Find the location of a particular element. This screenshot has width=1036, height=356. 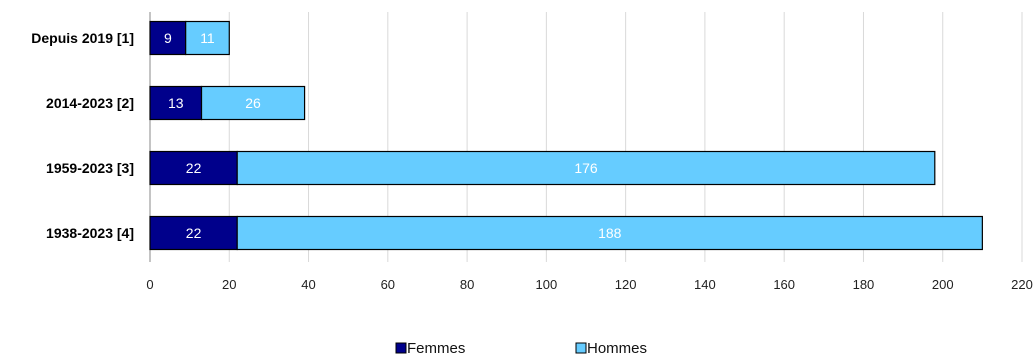

legend-swatch-hommes is located at coordinates (581, 348).